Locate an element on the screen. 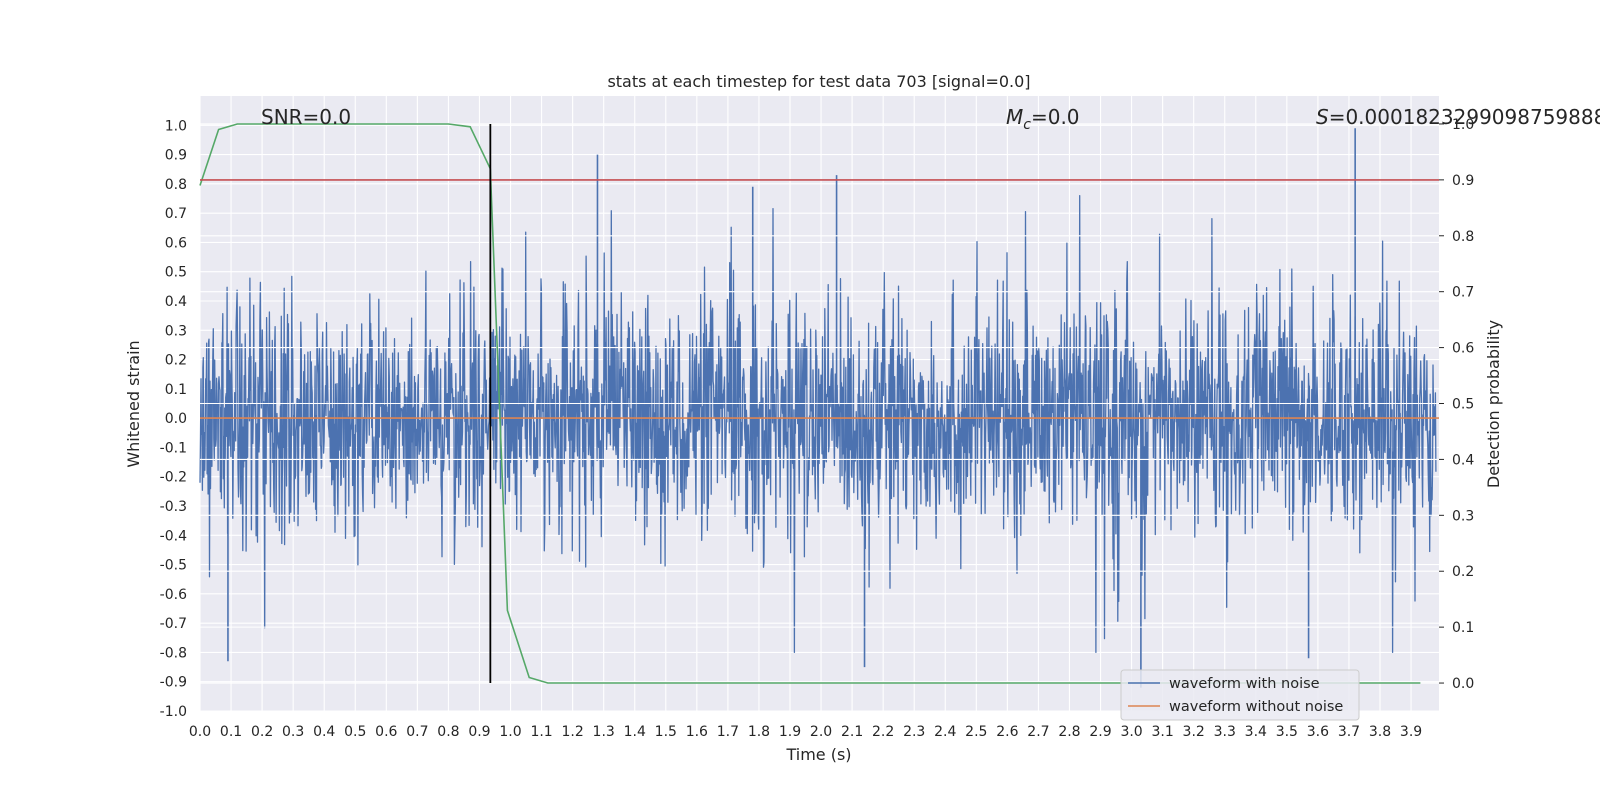 This screenshot has height=800, width=1600. y-tick-label-right: 0.9 is located at coordinates (1463, 181).